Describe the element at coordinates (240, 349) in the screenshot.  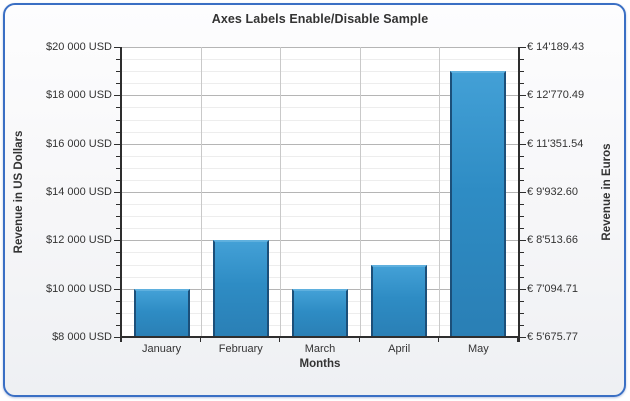
I see `x-axis-category-label: February` at that location.